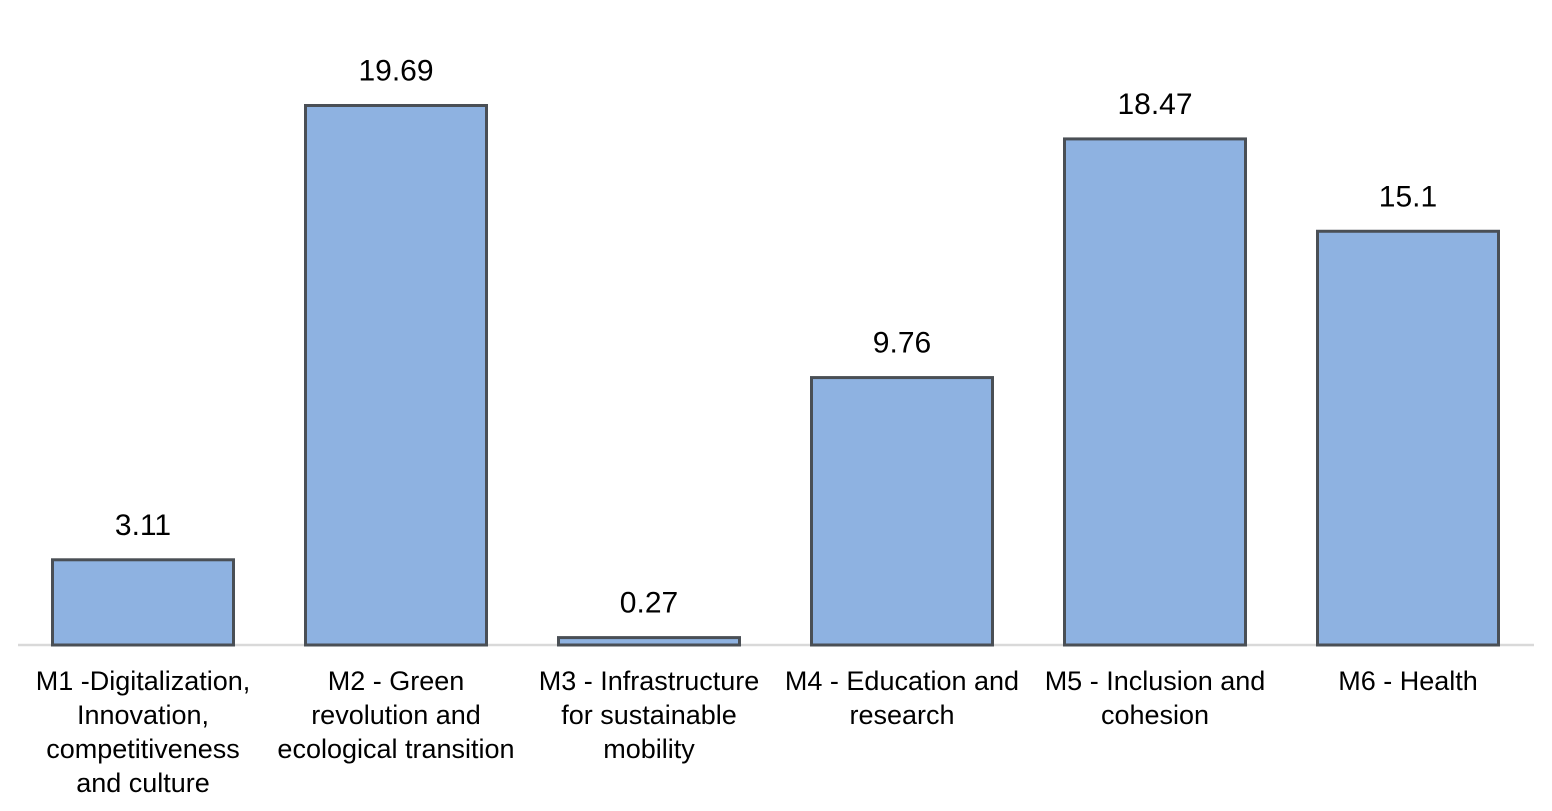  I want to click on x-tick-label-line: cohesion, so click(1155, 715).